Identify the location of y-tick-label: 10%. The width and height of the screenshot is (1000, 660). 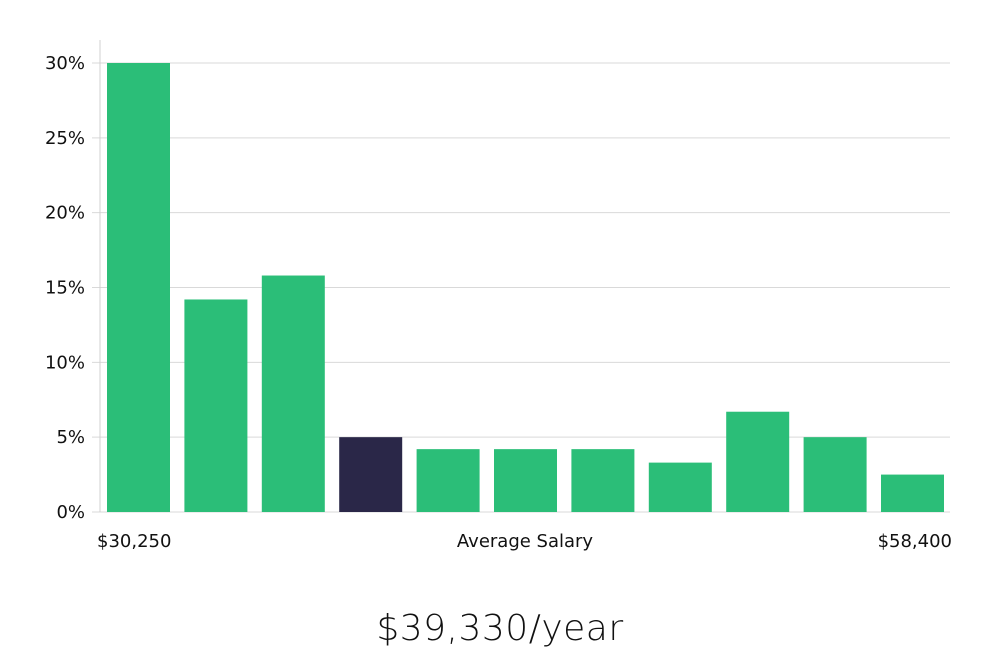
(65, 362).